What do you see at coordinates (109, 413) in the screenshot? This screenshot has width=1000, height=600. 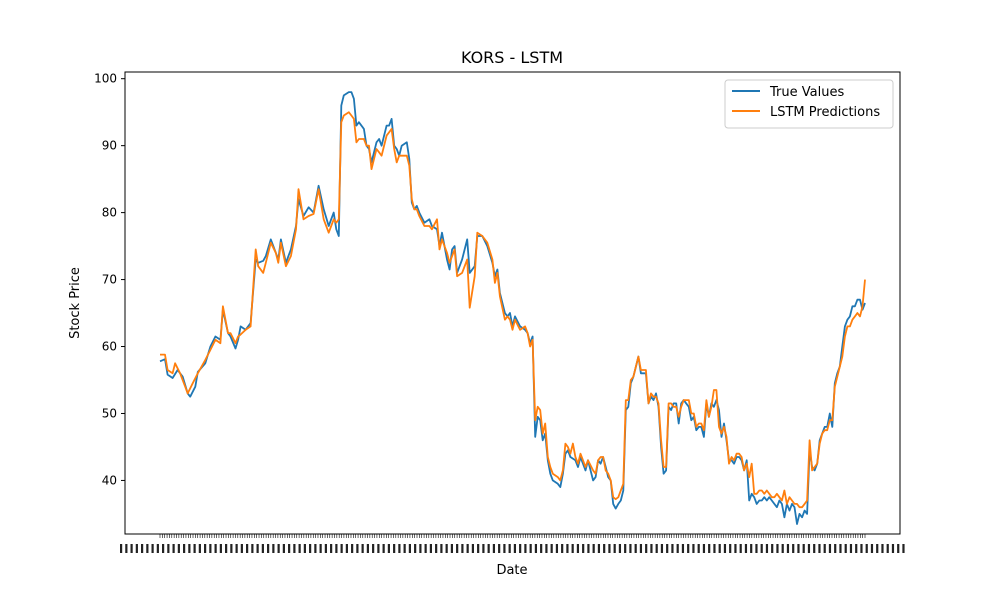 I see `y-tick-label: 50` at bounding box center [109, 413].